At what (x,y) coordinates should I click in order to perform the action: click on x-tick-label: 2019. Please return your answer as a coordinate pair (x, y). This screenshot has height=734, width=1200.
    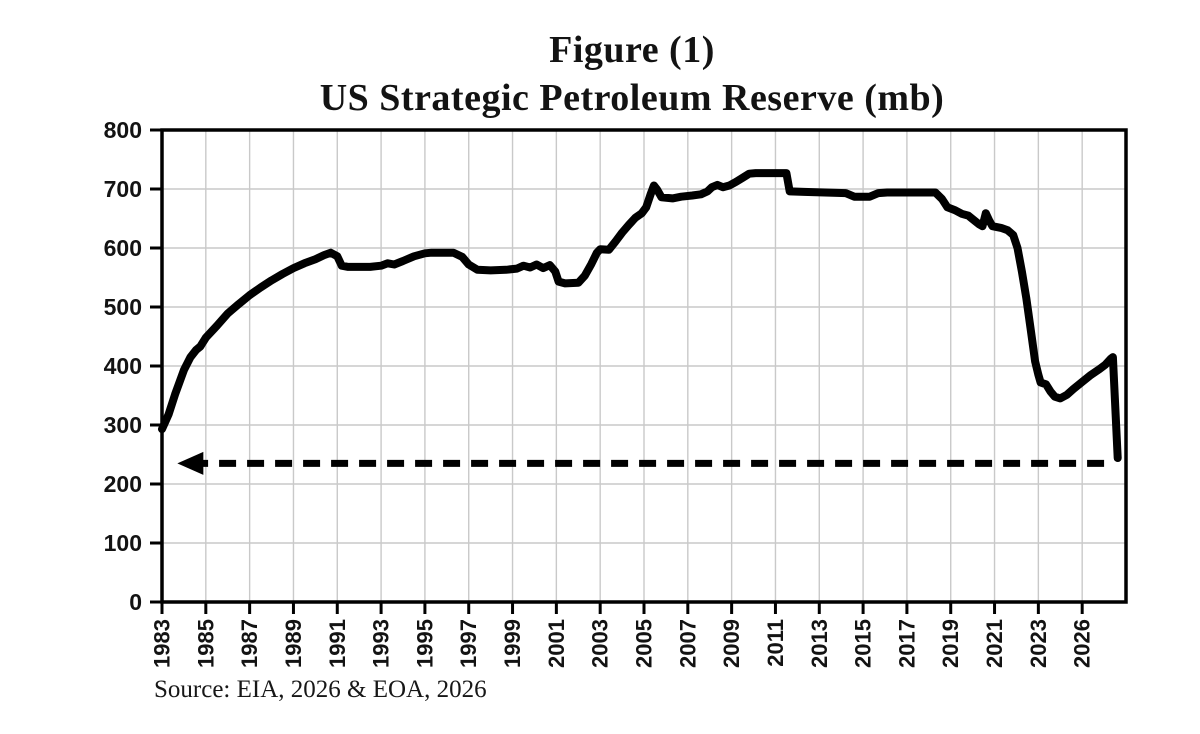
    Looking at the image, I should click on (950, 643).